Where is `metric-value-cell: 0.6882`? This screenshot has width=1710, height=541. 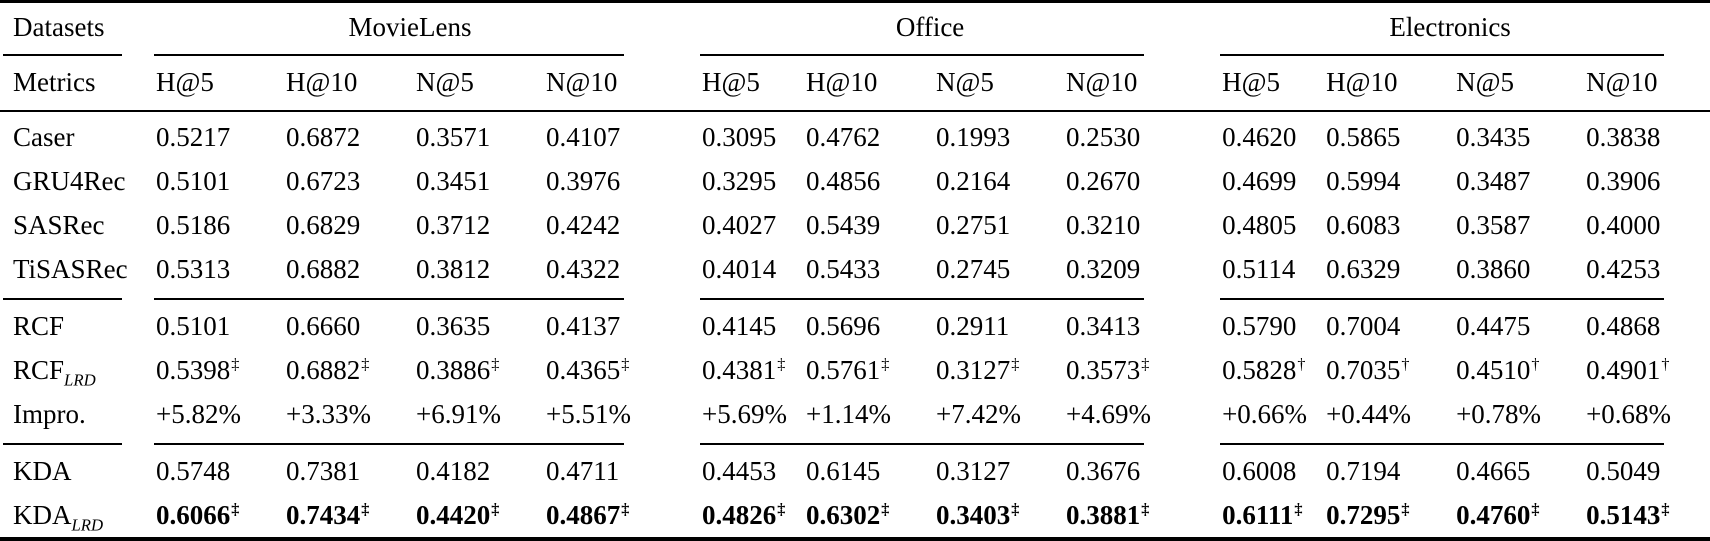
metric-value-cell: 0.6882 is located at coordinates (323, 269).